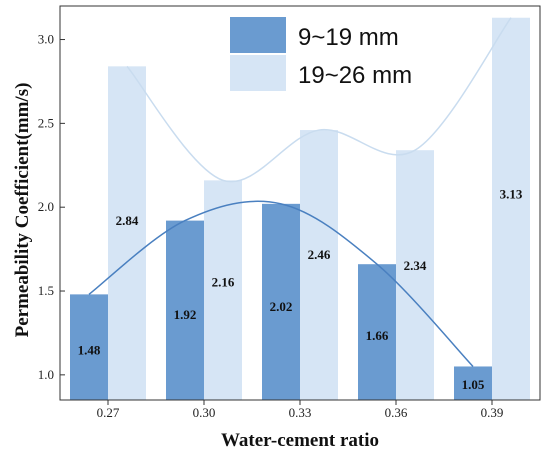 This screenshot has height=460, width=550. Describe the element at coordinates (492, 412) in the screenshot. I see `x-tick-label-0.39: 0.39` at that location.